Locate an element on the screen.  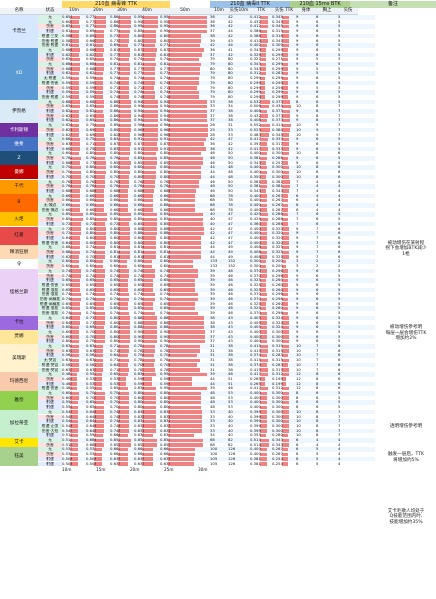
metric-value: 50 is located at coordinates (230, 186).